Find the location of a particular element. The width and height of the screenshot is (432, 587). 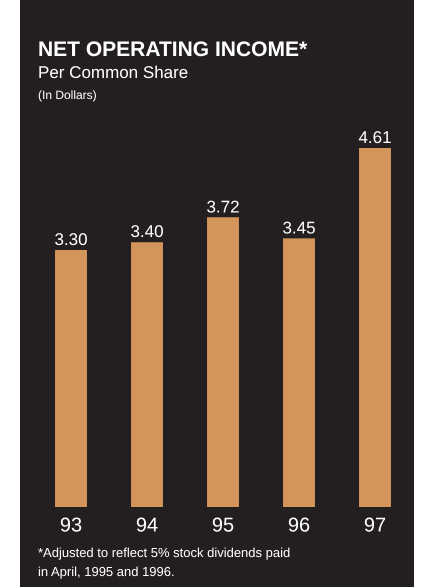

x-tick-label: 95 is located at coordinates (223, 525).